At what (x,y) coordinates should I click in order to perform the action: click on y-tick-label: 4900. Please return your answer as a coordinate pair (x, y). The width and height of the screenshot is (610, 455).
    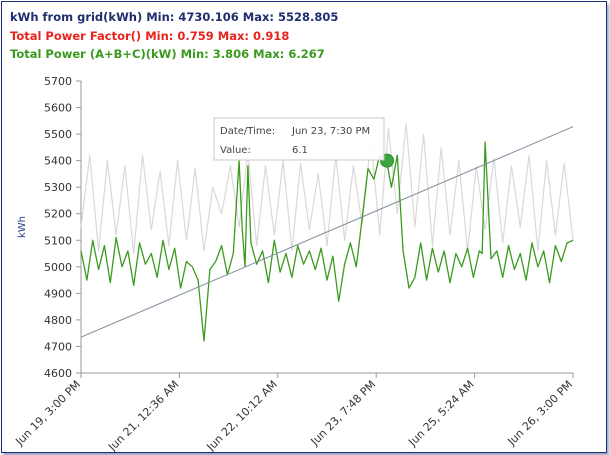
    Looking at the image, I should click on (58, 293).